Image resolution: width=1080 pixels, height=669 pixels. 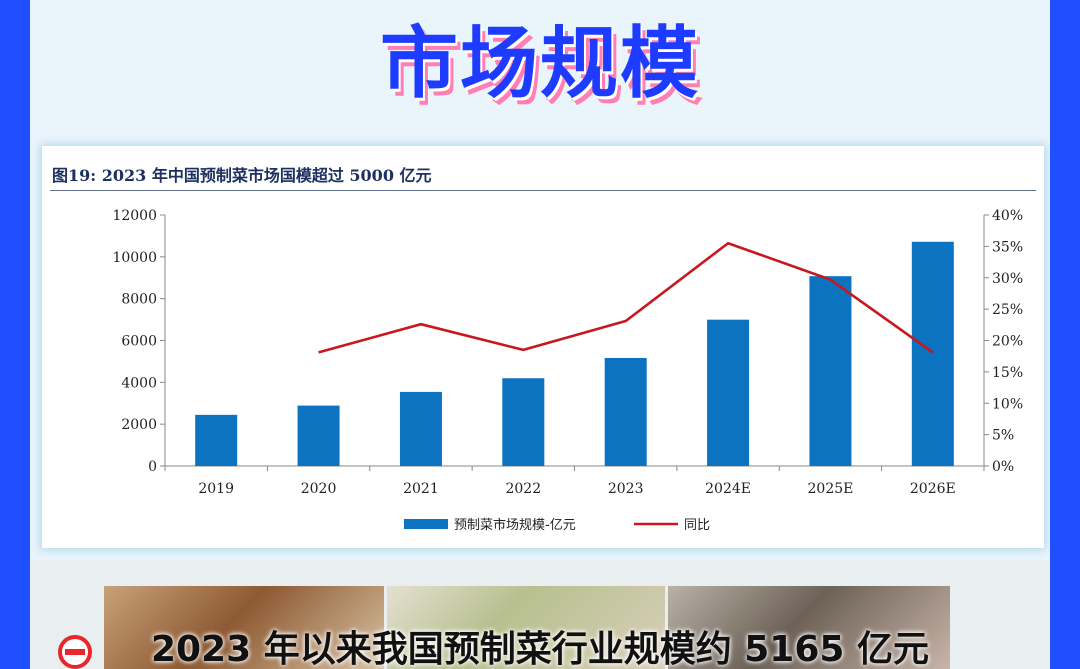 What do you see at coordinates (1007, 310) in the screenshot?
I see `y-right-tick-label: 25%` at bounding box center [1007, 310].